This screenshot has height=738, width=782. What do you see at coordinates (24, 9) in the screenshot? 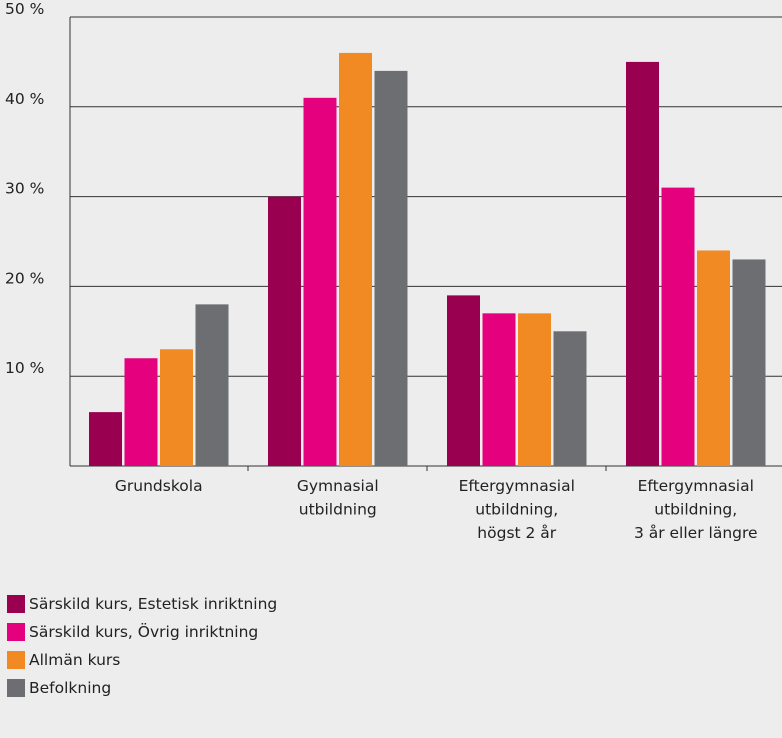
I see `y-tick-label: 50 %` at bounding box center [24, 9].